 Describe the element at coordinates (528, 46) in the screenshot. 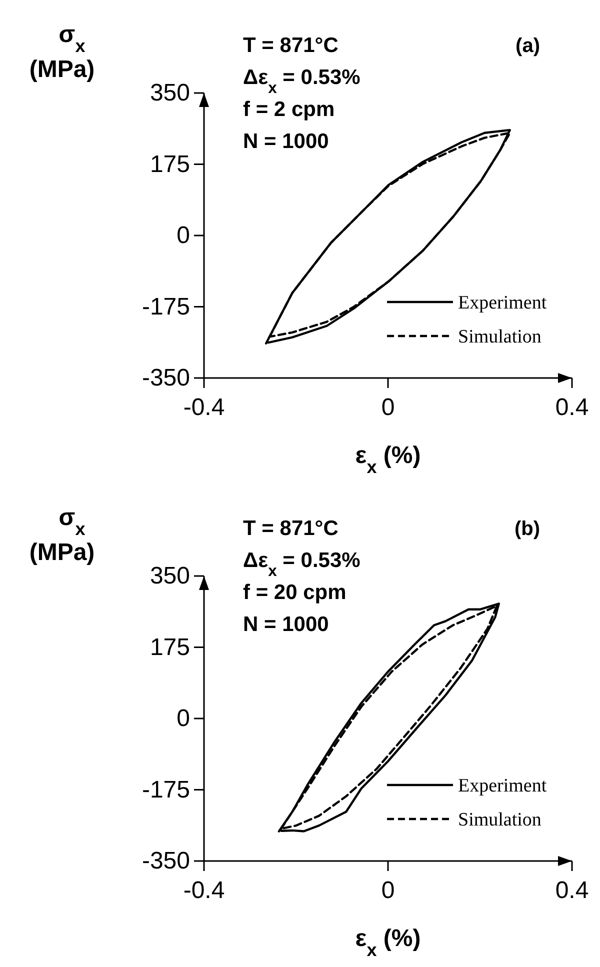

I see `text: (a)` at that location.